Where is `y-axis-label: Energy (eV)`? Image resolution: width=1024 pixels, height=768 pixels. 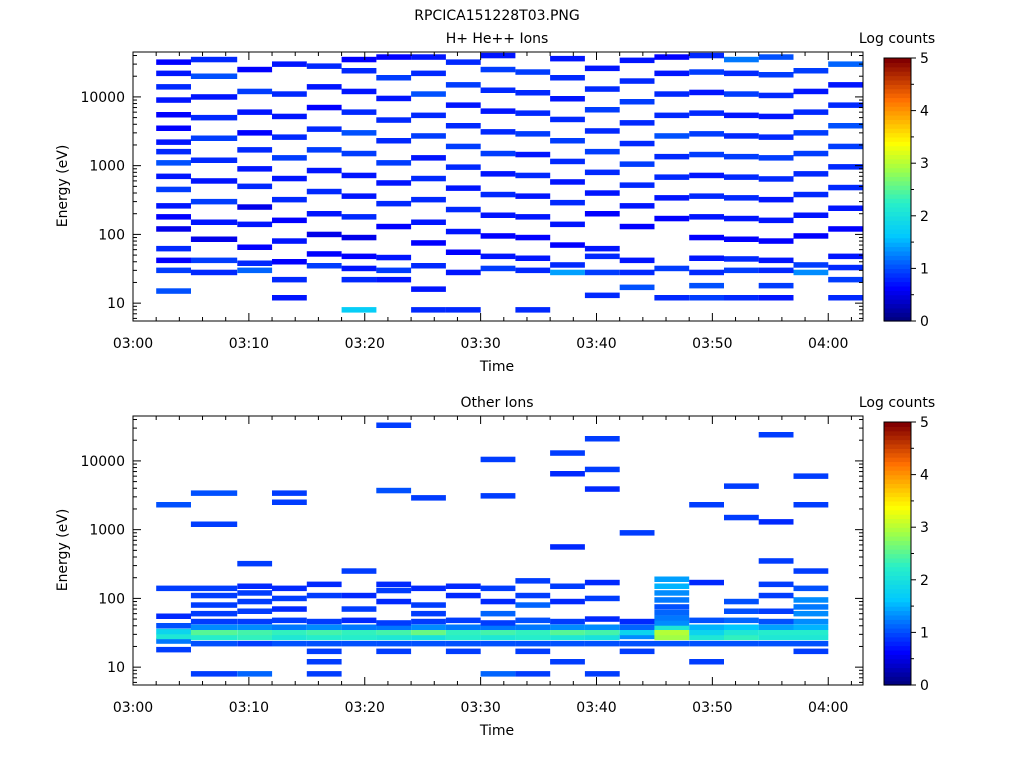 y-axis-label: Energy (eV) is located at coordinates (63, 186).